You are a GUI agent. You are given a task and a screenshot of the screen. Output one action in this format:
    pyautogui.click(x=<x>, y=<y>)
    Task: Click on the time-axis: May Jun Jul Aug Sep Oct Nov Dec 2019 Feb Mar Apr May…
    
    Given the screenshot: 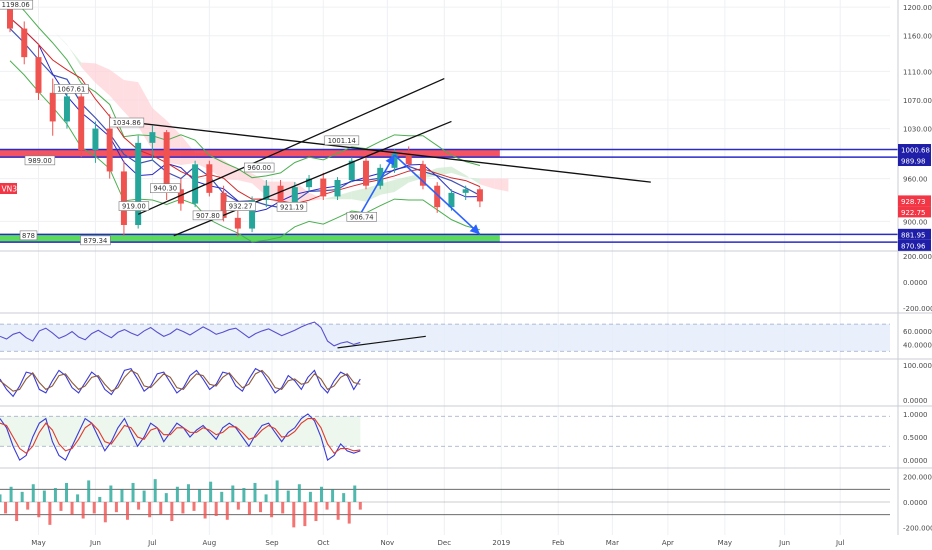 What is the action you would take?
    pyautogui.click(x=437, y=543)
    